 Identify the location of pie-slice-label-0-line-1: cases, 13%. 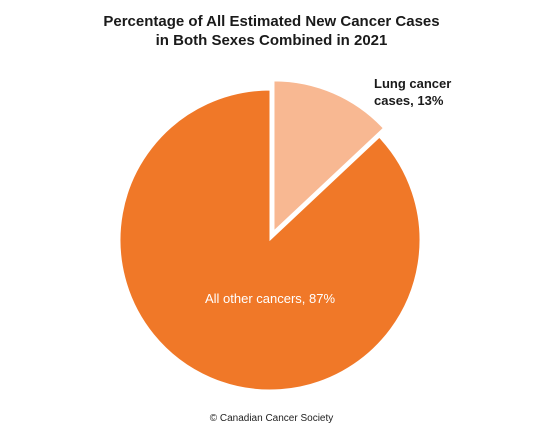
(409, 100).